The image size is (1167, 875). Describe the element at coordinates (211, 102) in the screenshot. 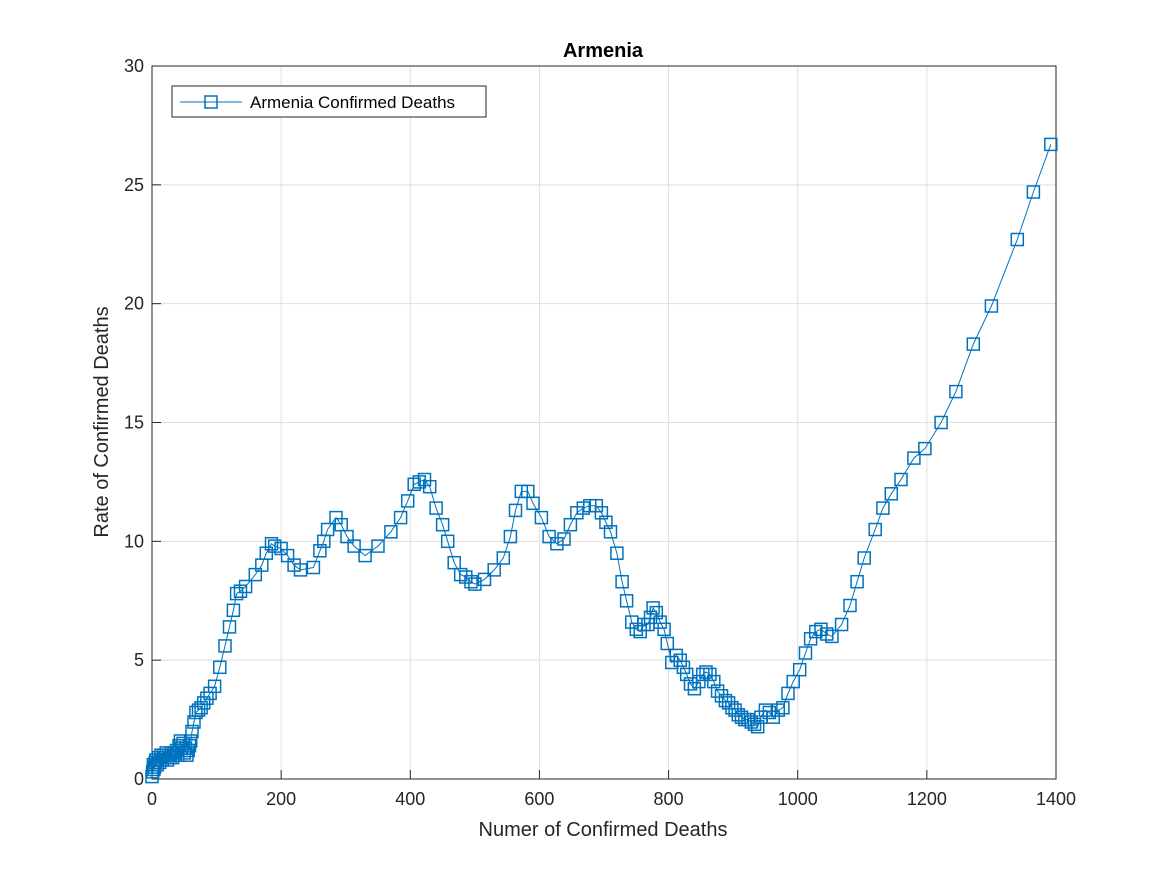

I see `legend-marker` at that location.